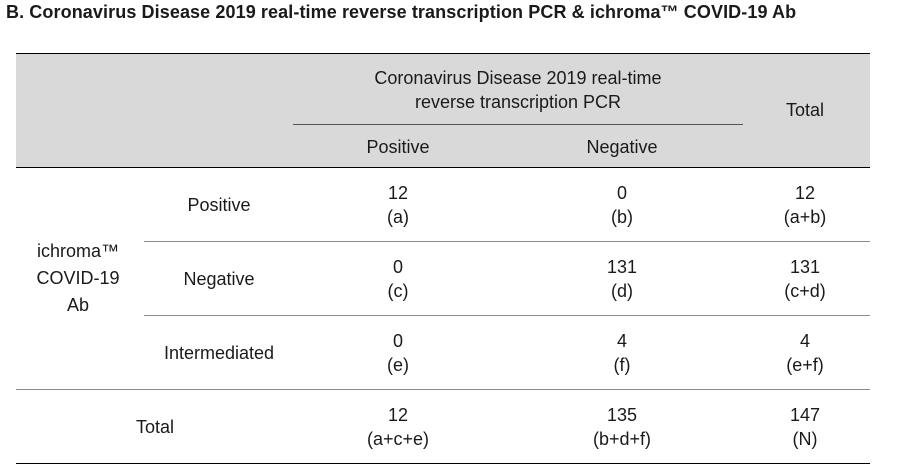 This screenshot has height=466, width=914. I want to click on cell-code: (a+c+e), so click(398, 438).